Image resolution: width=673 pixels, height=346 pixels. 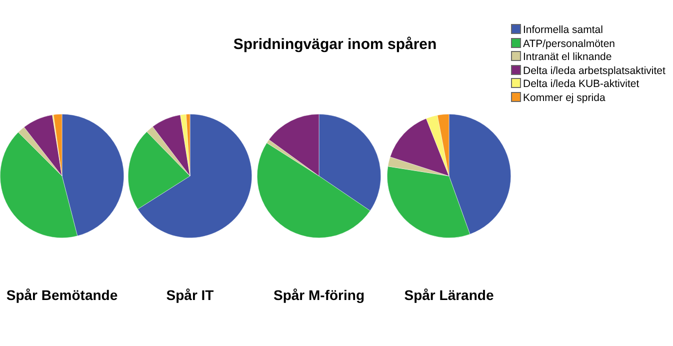 What do you see at coordinates (569, 44) in the screenshot?
I see `legend-label: ATP/personalmöten` at bounding box center [569, 44].